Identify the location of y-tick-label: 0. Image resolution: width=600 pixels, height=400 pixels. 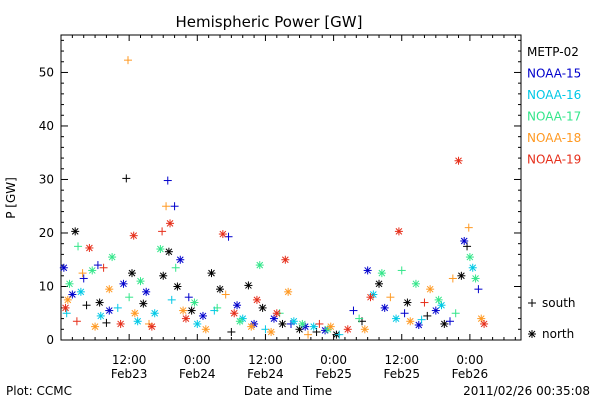
(50, 340).